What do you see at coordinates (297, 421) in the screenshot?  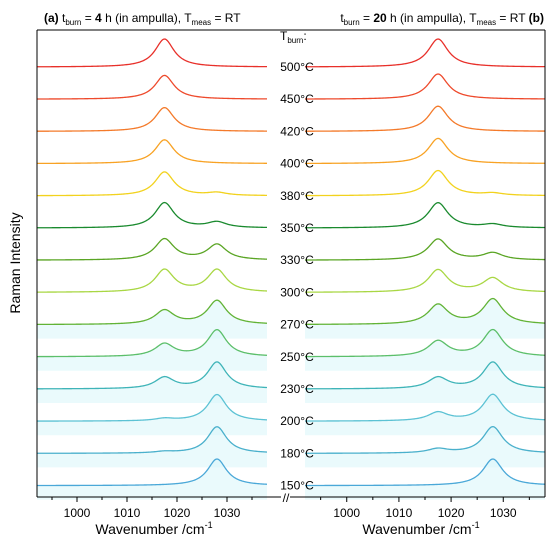 I see `temperature-label: 200°C` at bounding box center [297, 421].